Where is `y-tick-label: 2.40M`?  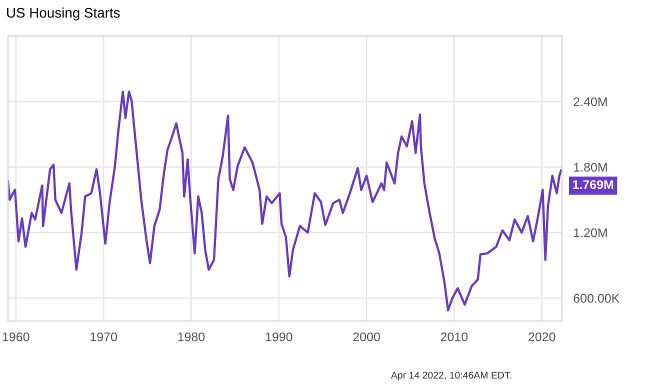 y-tick-label: 2.40M is located at coordinates (590, 101).